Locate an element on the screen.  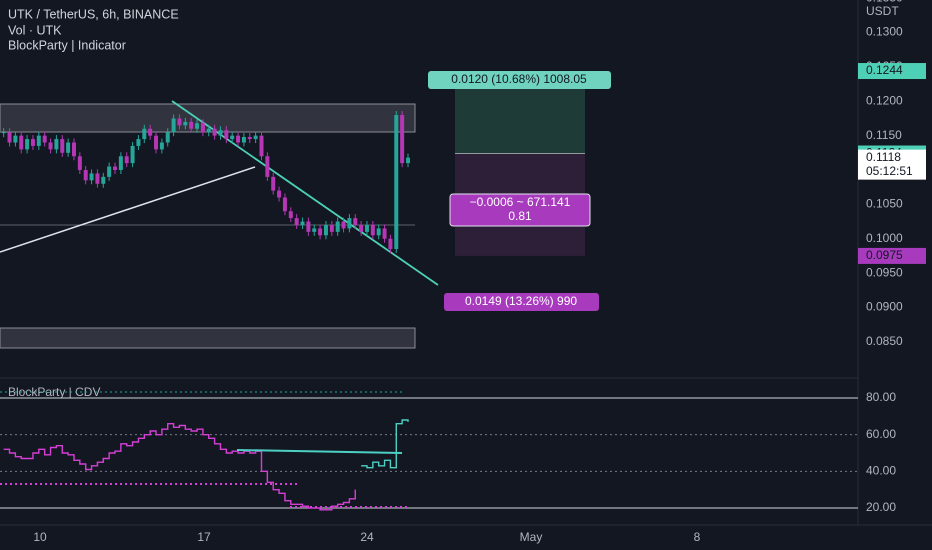
y-tick-label: 40.00 is located at coordinates (881, 471).